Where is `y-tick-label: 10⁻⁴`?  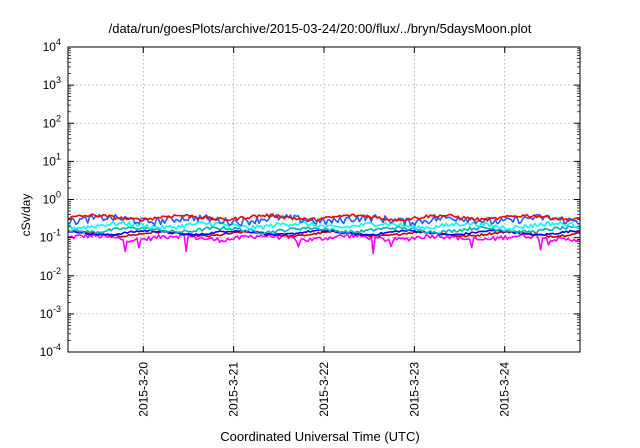 y-tick-label: 10⁻⁴ is located at coordinates (50, 350).